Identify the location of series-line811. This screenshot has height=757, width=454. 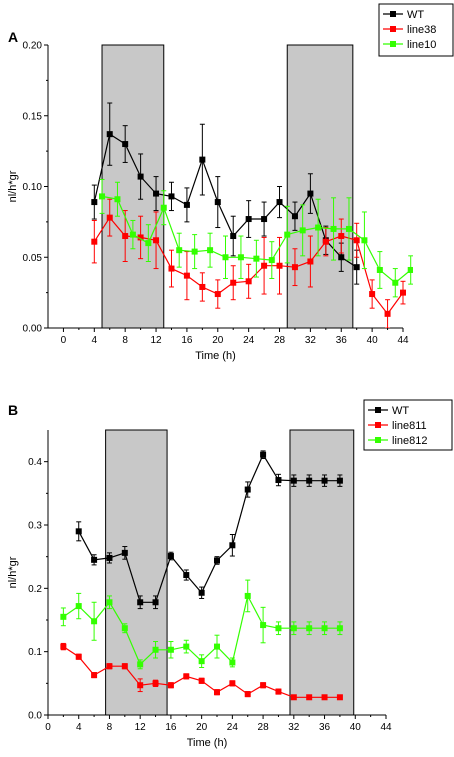
(201, 671).